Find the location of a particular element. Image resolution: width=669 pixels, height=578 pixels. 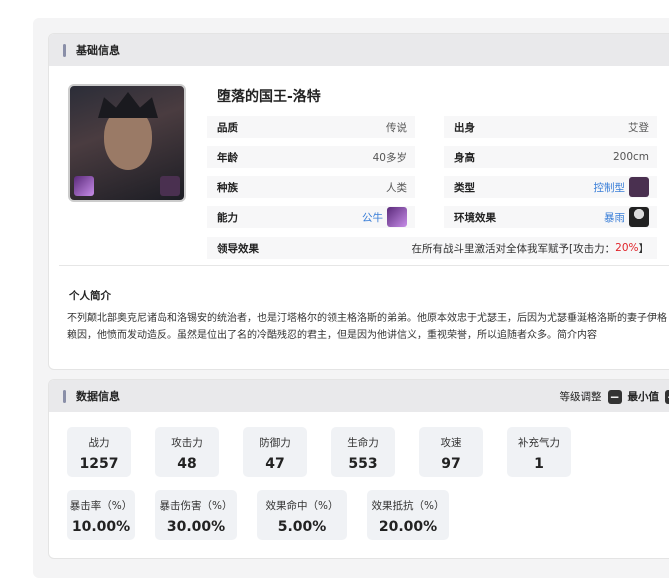

basic-info-header: 基础信息 is located at coordinates (359, 50).